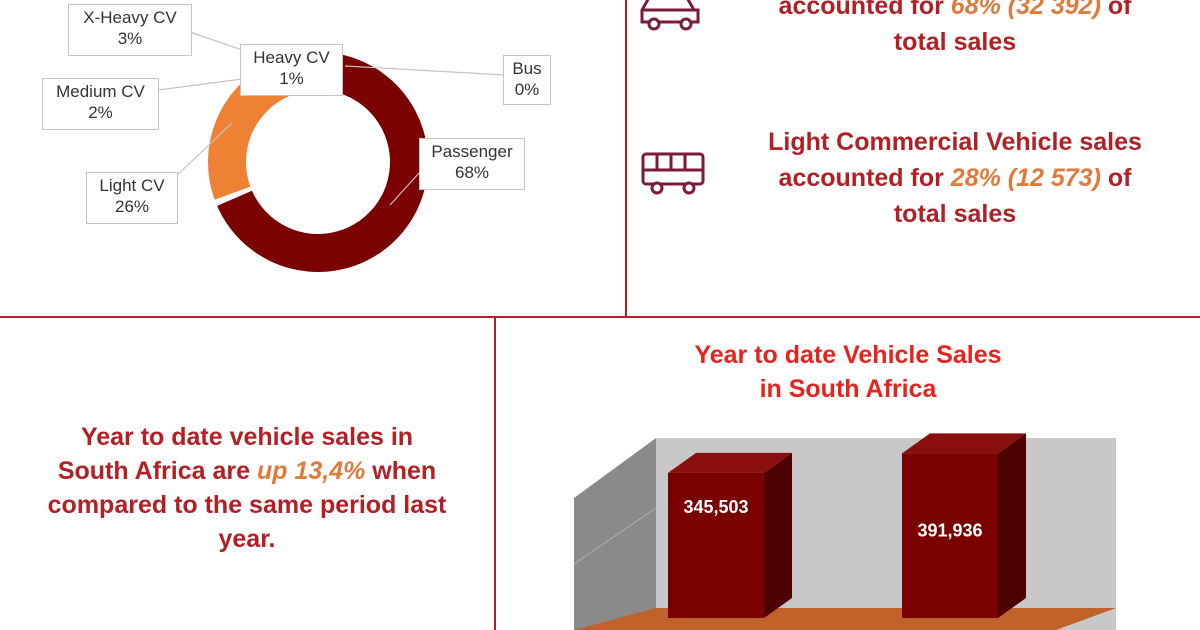 This screenshot has height=630, width=1200. Describe the element at coordinates (132, 198) in the screenshot. I see `callout-light: Light CV 26%` at that location.